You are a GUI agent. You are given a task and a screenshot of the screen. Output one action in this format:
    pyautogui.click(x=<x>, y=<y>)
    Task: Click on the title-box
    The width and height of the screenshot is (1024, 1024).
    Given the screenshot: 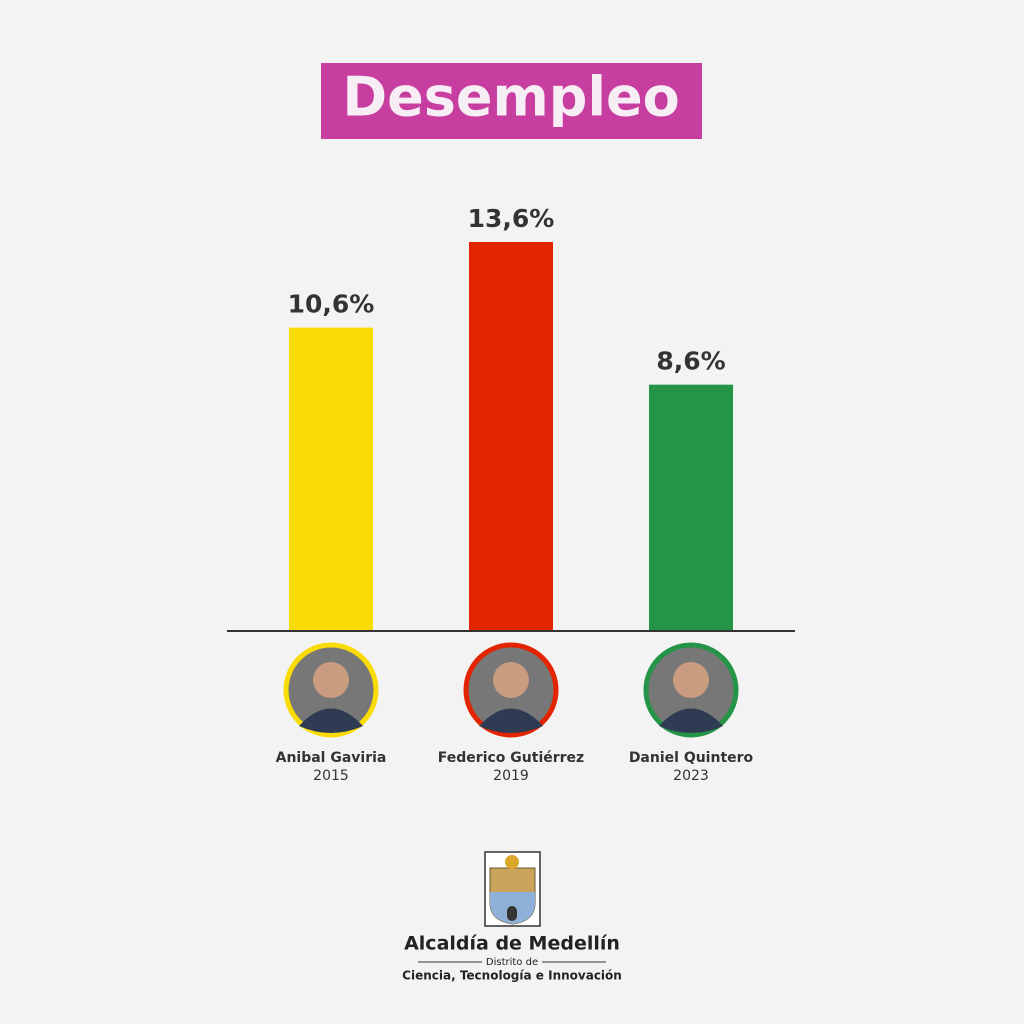 What is the action you would take?
    pyautogui.click(x=511, y=101)
    